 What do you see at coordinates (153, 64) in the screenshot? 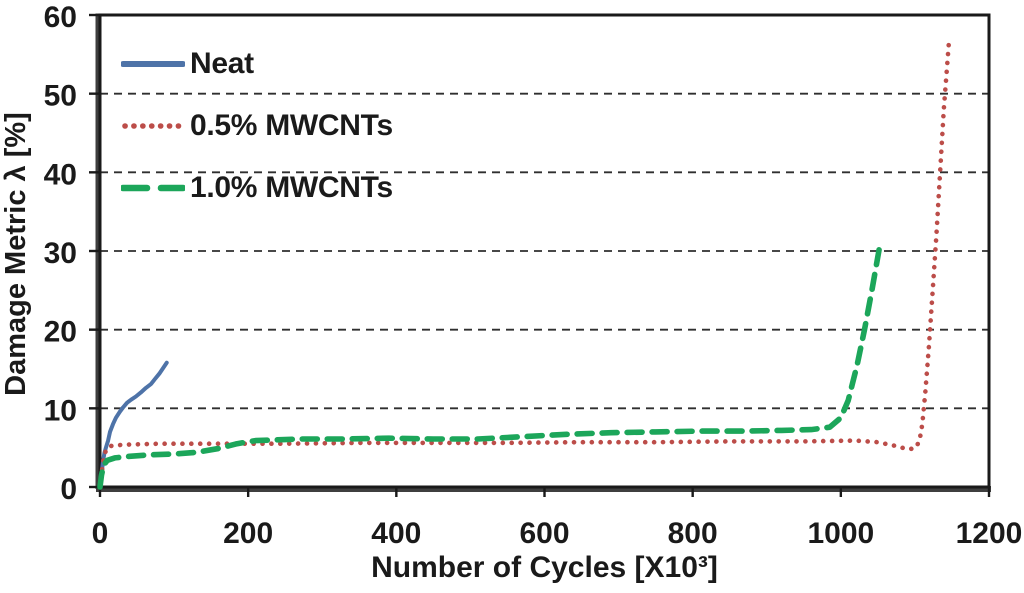
I see `legend-line-sample-solid` at bounding box center [153, 64].